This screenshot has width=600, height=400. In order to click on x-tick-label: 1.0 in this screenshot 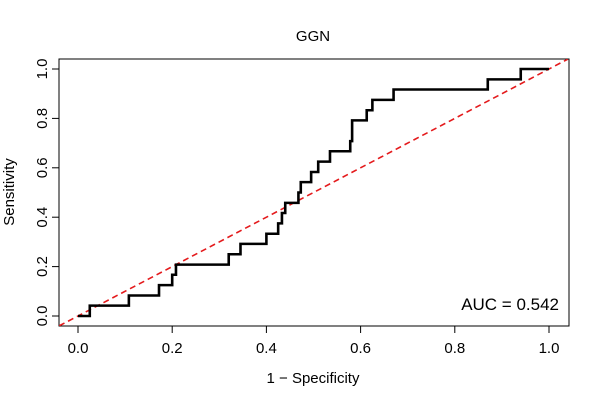, I will do `click(549, 348)`.